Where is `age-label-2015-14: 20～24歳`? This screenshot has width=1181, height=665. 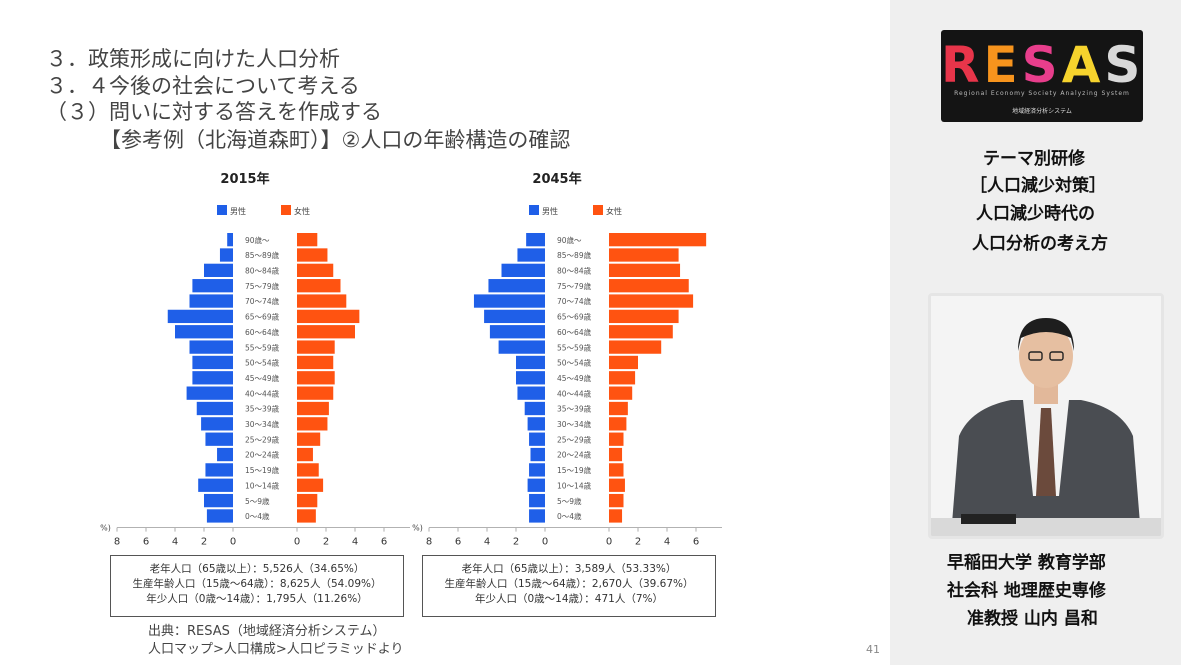
age-label-2015-14: 20～24歳 is located at coordinates (262, 455).